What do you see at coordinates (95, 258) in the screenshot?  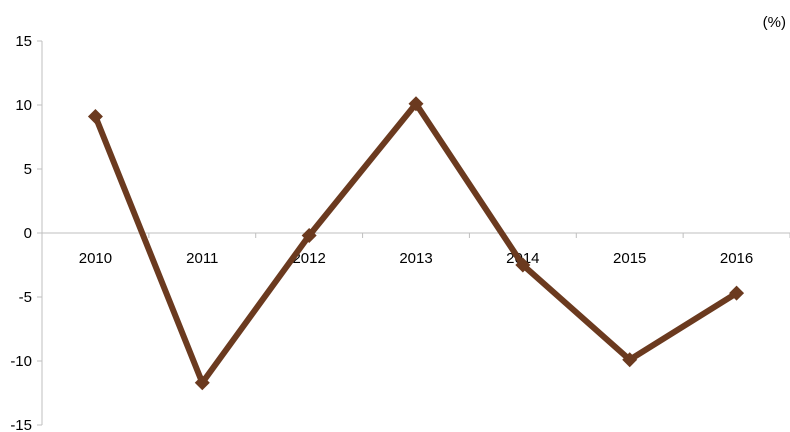 I see `x-tick-label: 2010` at bounding box center [95, 258].